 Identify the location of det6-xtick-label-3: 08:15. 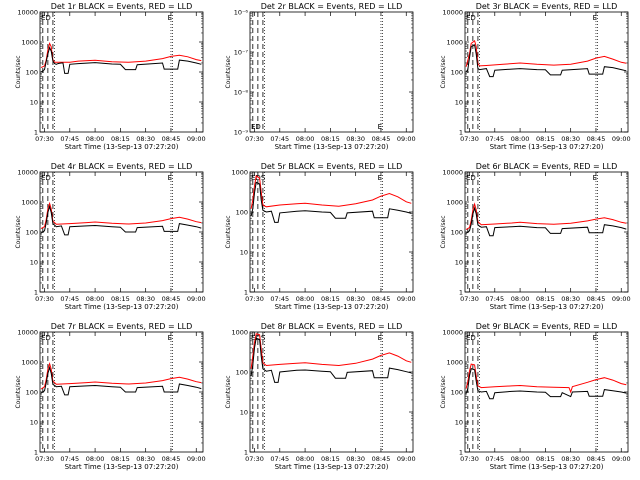
(545, 299).